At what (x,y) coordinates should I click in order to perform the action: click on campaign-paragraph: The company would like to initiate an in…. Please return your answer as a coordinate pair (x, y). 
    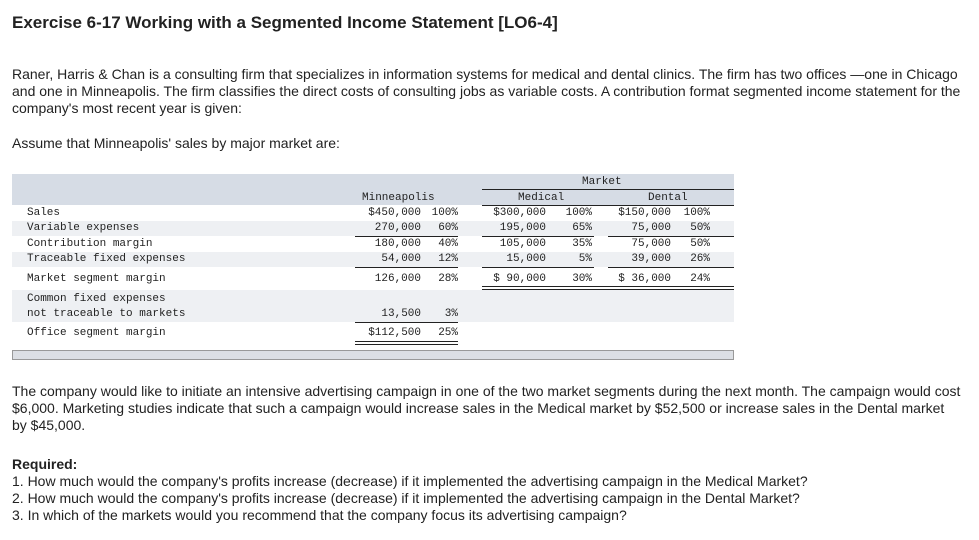
    Looking at the image, I should click on (486, 408).